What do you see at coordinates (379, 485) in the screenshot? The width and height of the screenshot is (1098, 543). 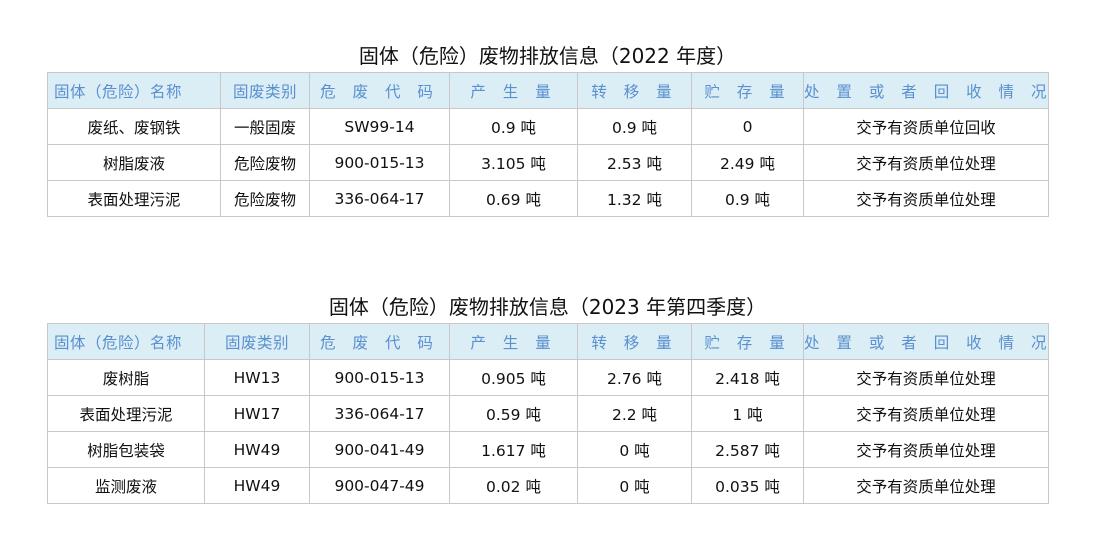 I see `cell-code: 900-047-49` at bounding box center [379, 485].